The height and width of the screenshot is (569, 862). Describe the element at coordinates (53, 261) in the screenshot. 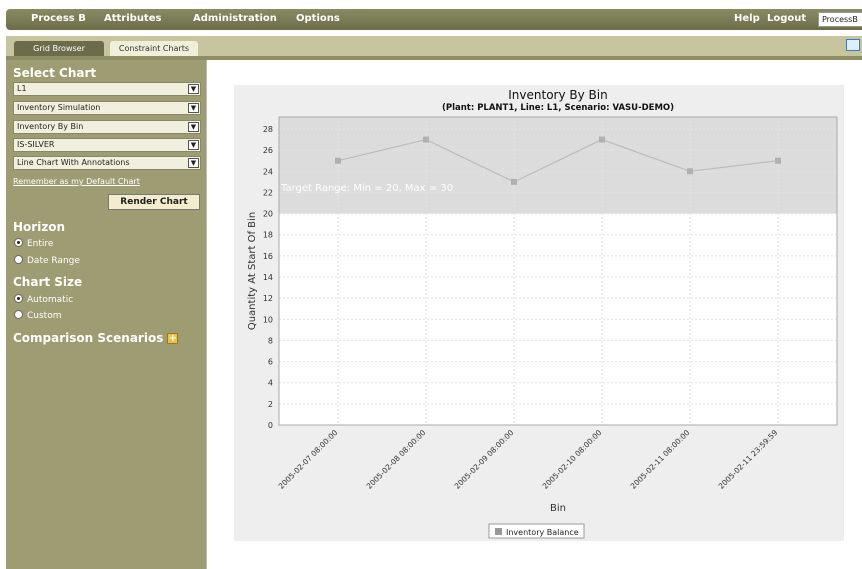

I see `horizon-date-range-label: Date Range` at that location.